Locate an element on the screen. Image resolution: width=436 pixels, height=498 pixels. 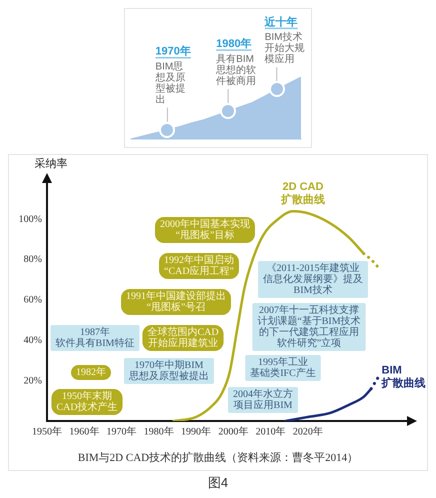
y-tick-label: 40% is located at coordinates (33, 340).